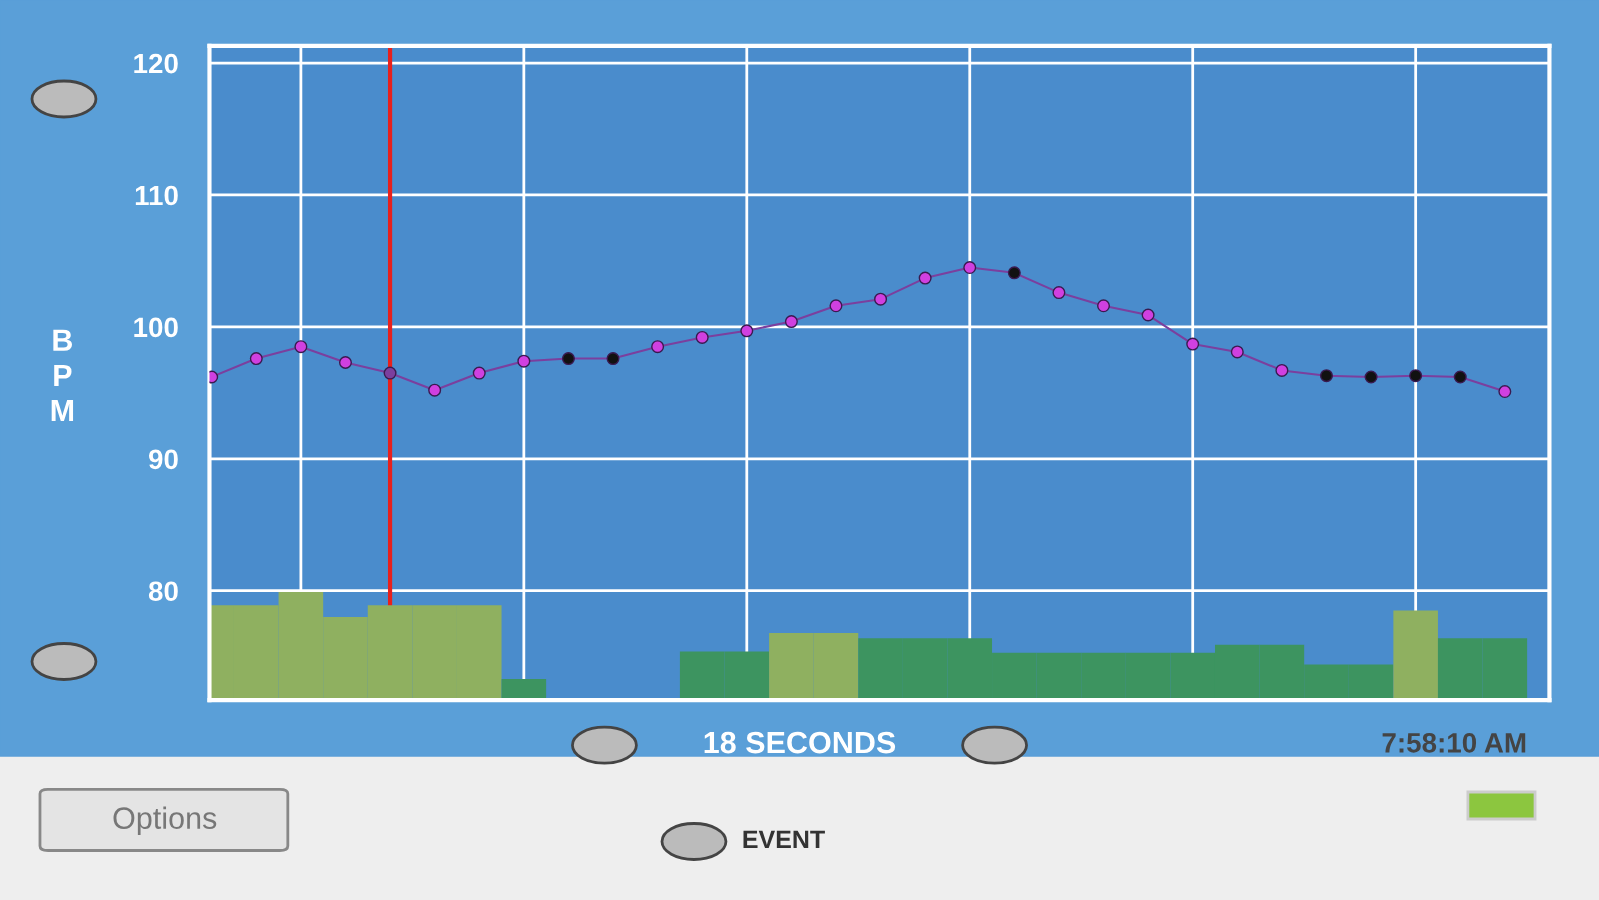  I want to click on y-axis-title: BPM, so click(62, 375).